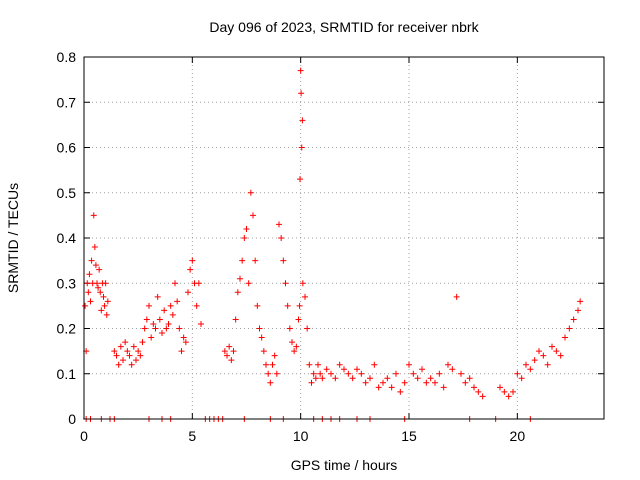 The image size is (640, 480). Describe the element at coordinates (301, 436) in the screenshot. I see `x-tick-label: 10` at that location.